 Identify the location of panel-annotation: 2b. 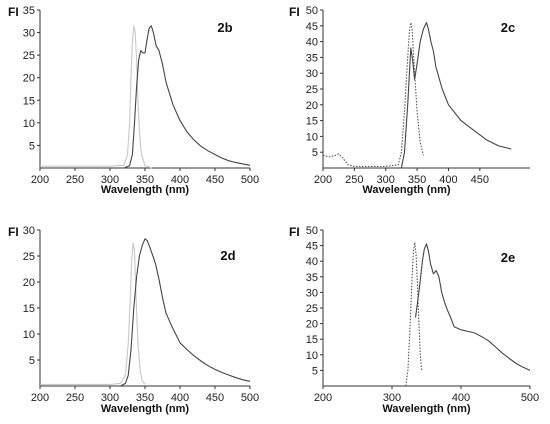
(224, 27).